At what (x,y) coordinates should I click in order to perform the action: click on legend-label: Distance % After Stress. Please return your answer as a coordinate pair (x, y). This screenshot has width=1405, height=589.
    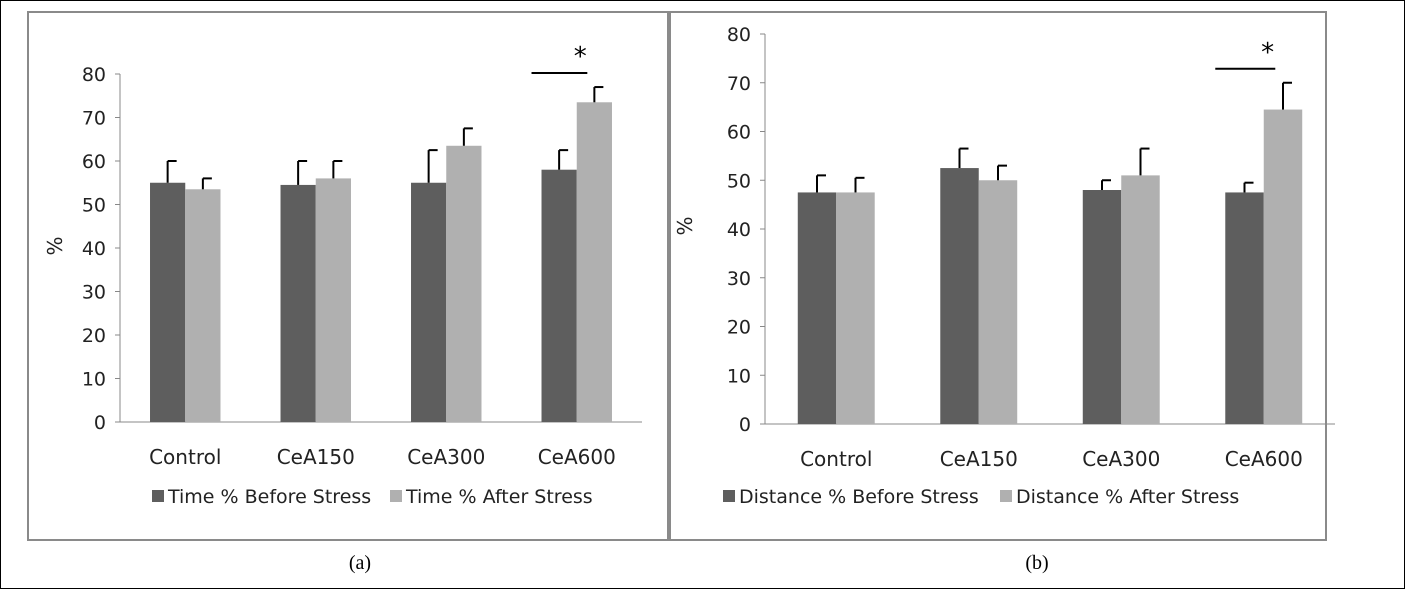
    Looking at the image, I should click on (1127, 497).